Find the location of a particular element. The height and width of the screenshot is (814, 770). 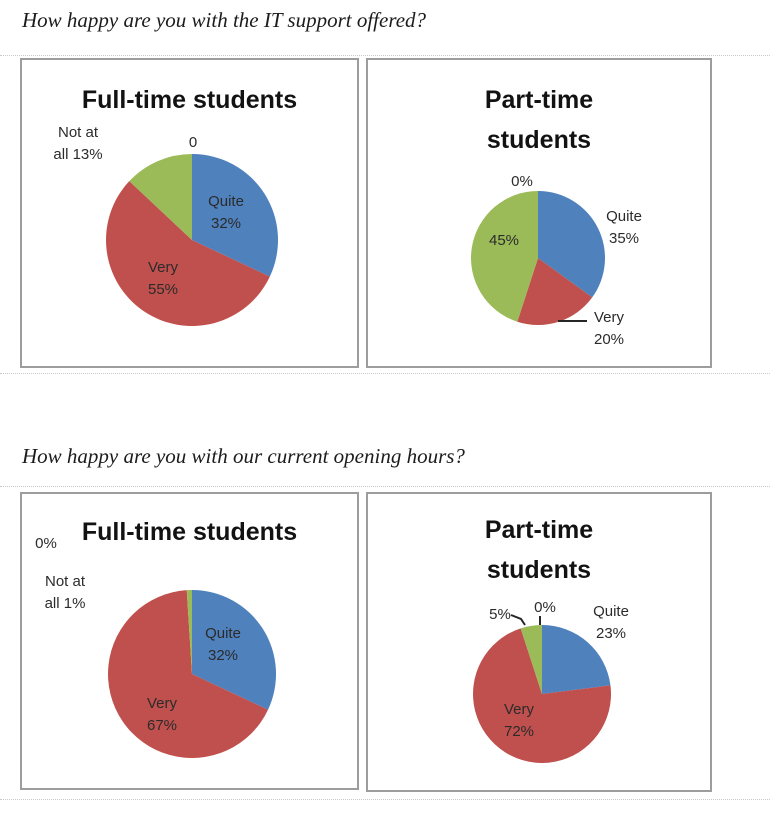

leader-line-zero is located at coordinates (540, 620).